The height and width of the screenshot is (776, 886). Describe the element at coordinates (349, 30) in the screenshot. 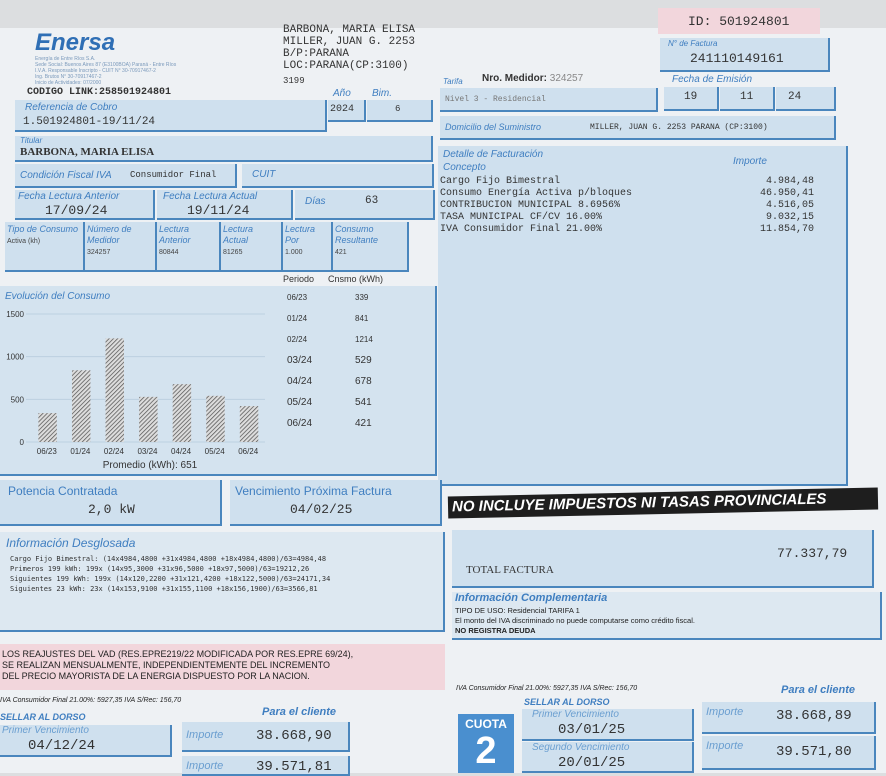

I see `address-line: BARBONA, MARIA ELISA` at that location.